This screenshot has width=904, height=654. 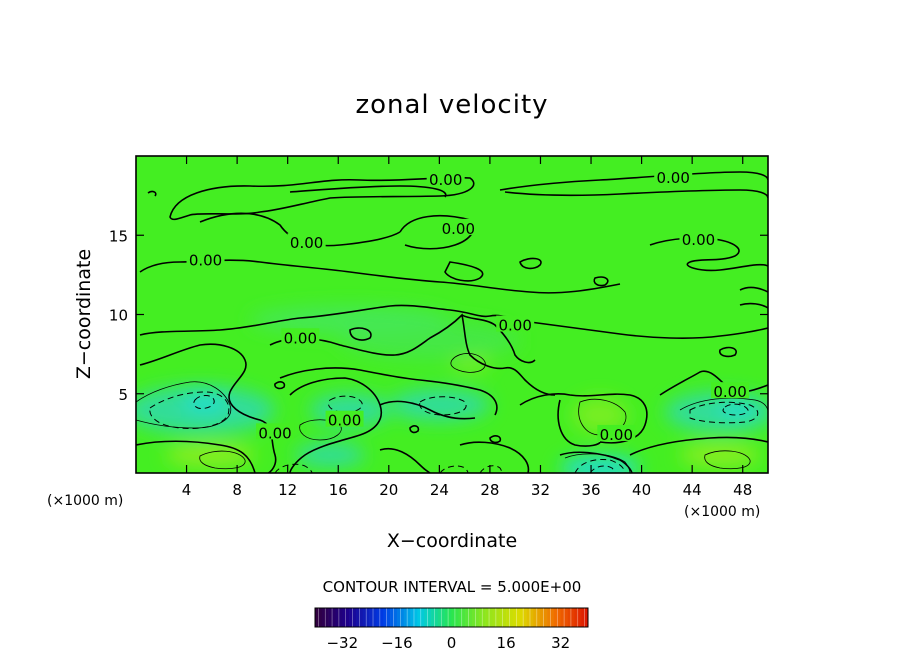 What do you see at coordinates (489, 490) in the screenshot?
I see `x-tick-label: 28` at bounding box center [489, 490].